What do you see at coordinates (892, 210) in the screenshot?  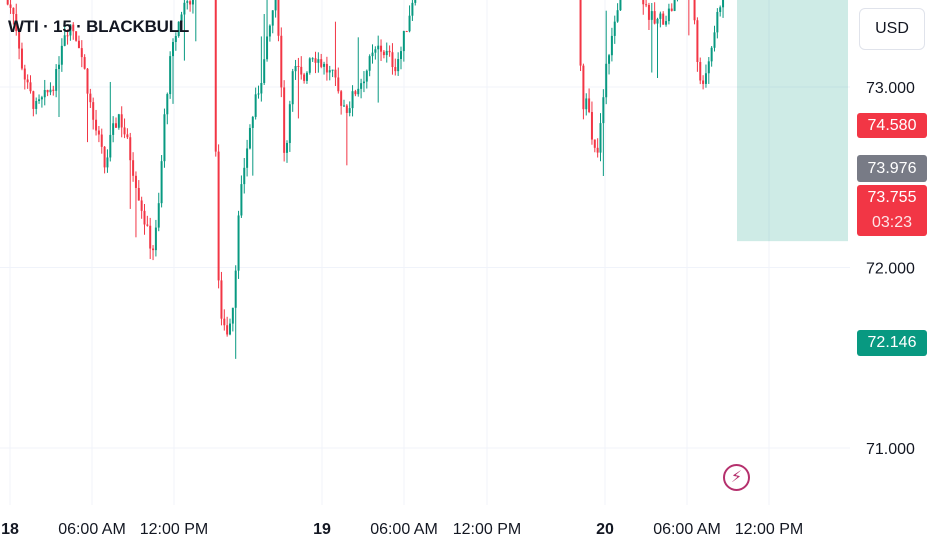 I see `last-price-tag: 73.755 03:23` at bounding box center [892, 210].